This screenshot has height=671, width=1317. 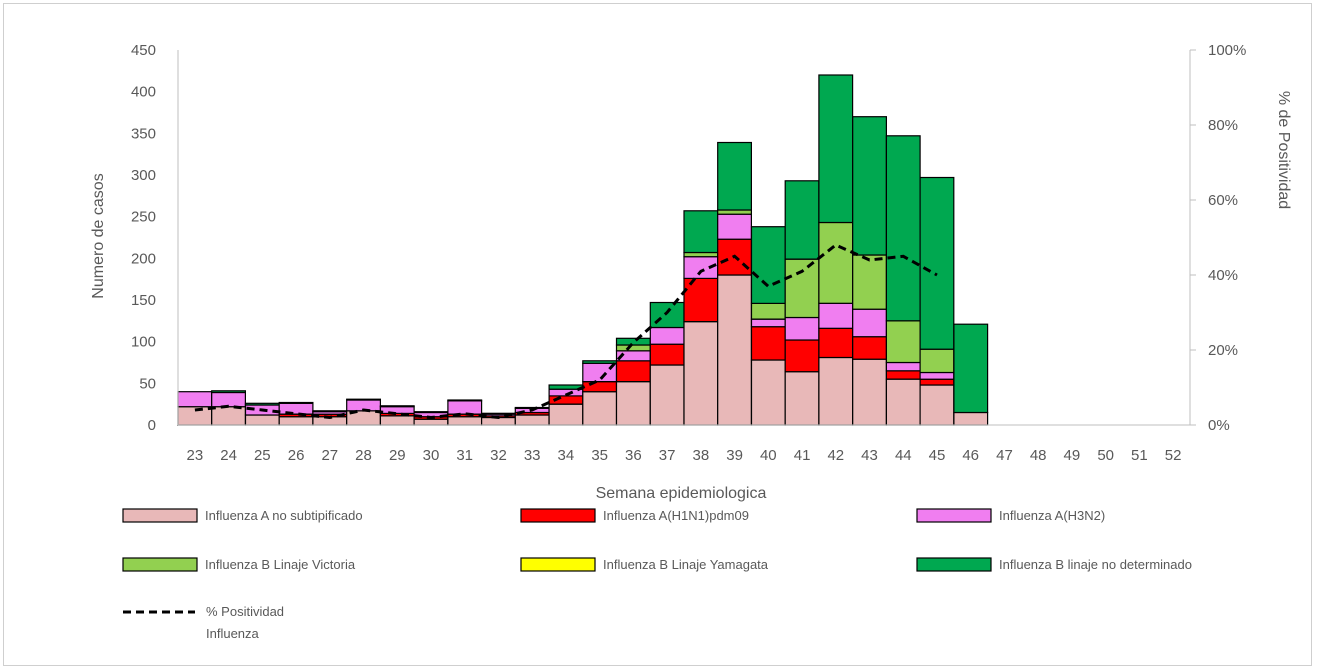 What do you see at coordinates (802, 455) in the screenshot?
I see `x-tick-label: 41` at bounding box center [802, 455].